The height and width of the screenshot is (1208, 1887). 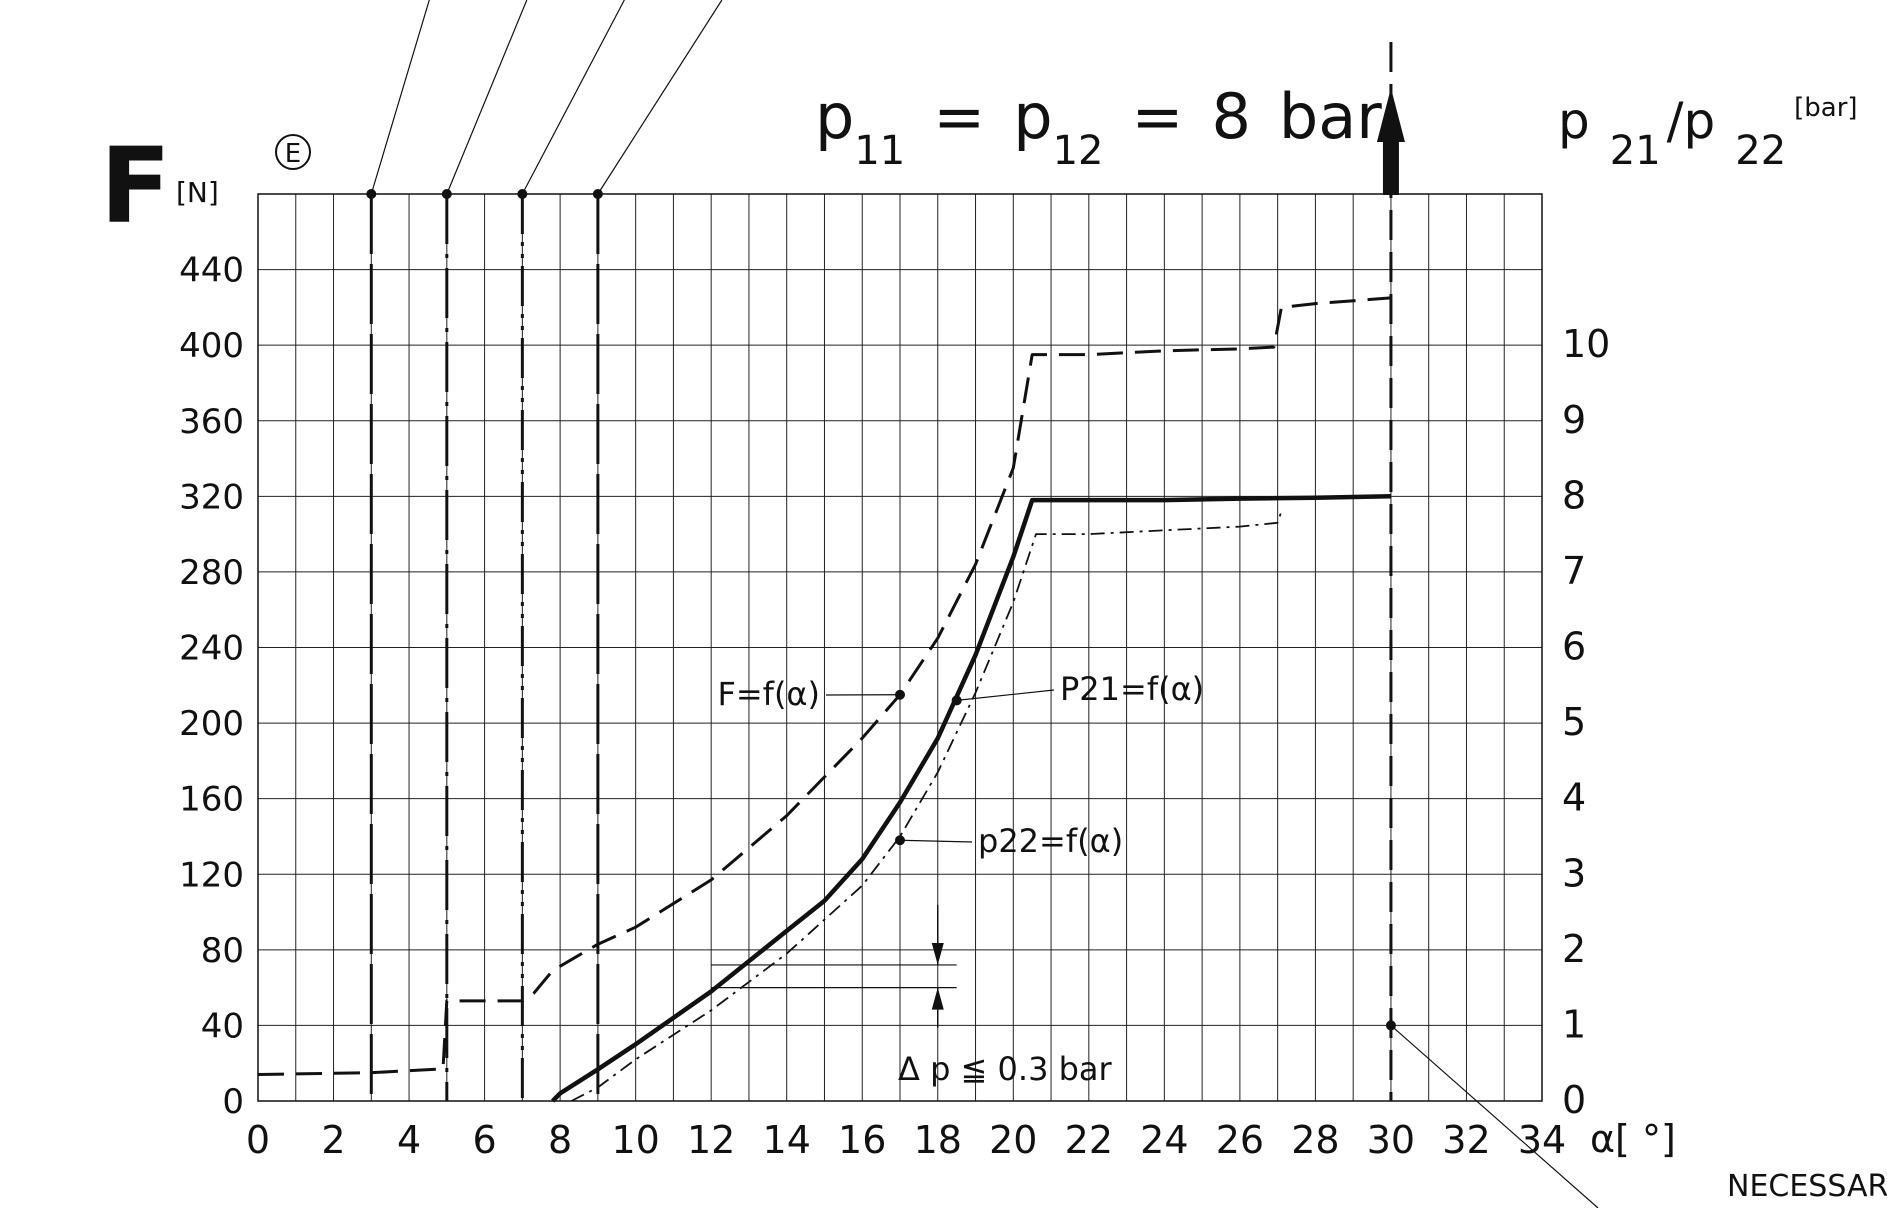 What do you see at coordinates (222, 1026) in the screenshot?
I see `left-tick-label: 40` at bounding box center [222, 1026].